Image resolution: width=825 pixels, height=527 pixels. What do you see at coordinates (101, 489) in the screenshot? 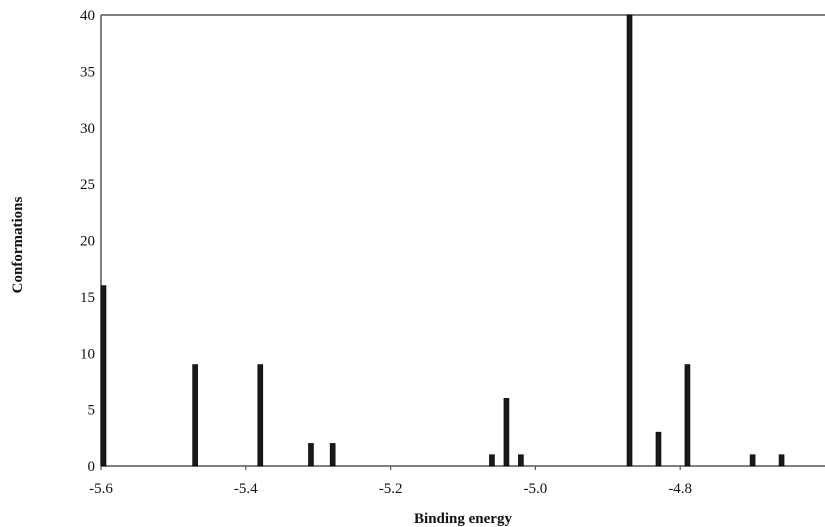
I see `x-tick-label: -5.6` at bounding box center [101, 489].